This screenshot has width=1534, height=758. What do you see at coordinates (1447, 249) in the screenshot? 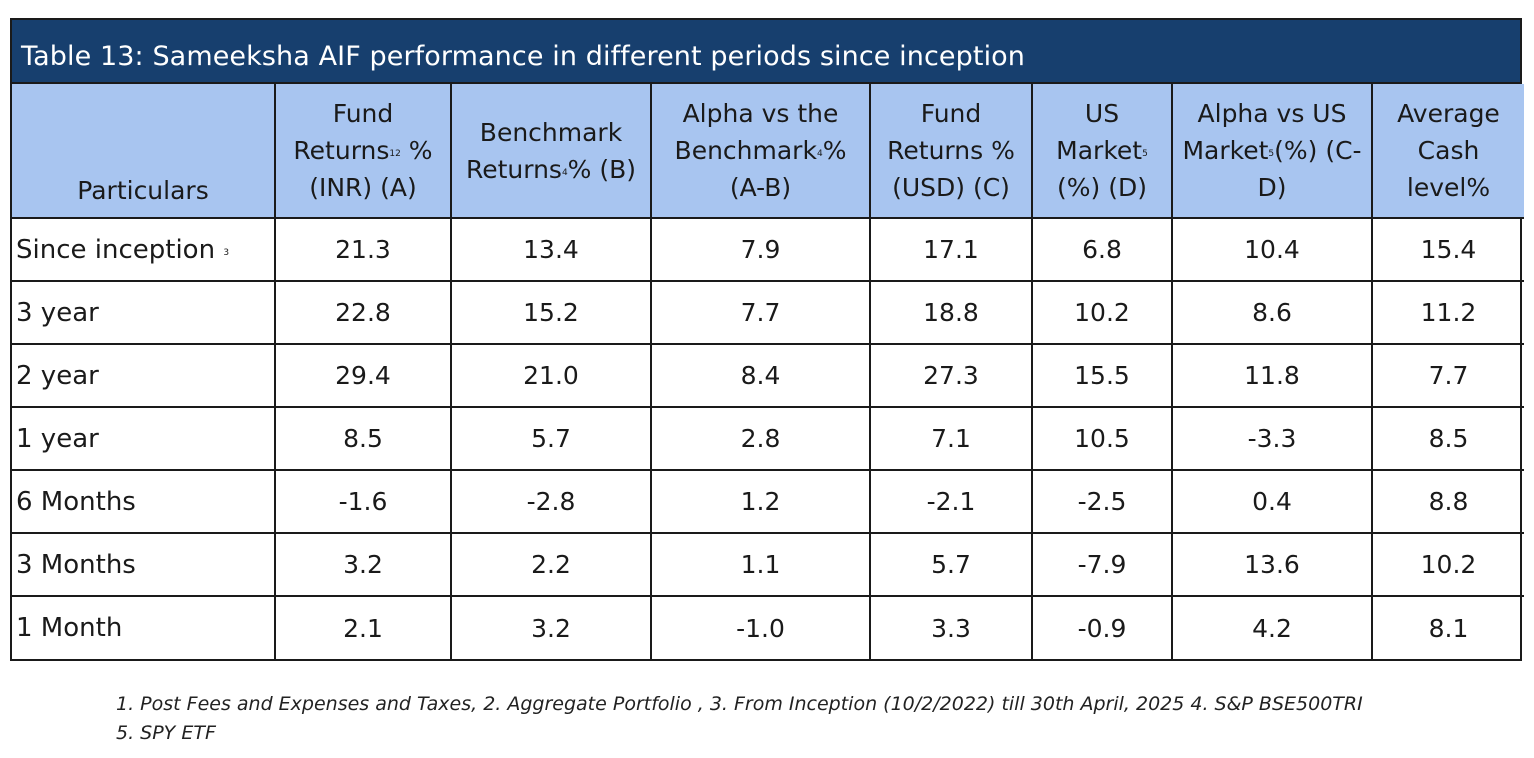
I see `table-cell: 15.4` at bounding box center [1447, 249].